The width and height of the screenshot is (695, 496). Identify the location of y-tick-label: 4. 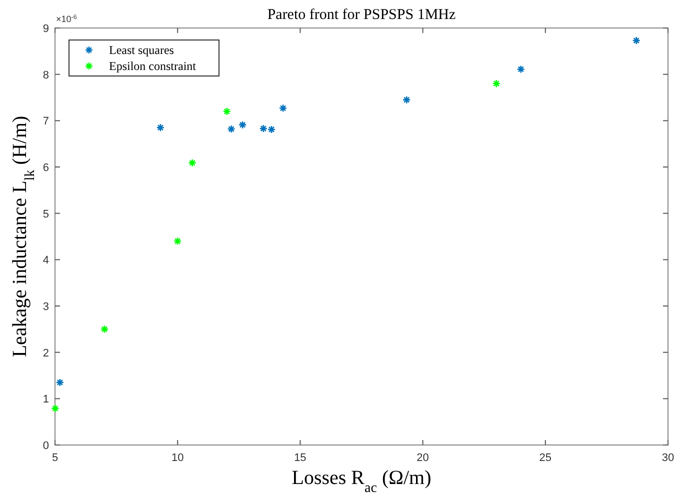
(45, 260).